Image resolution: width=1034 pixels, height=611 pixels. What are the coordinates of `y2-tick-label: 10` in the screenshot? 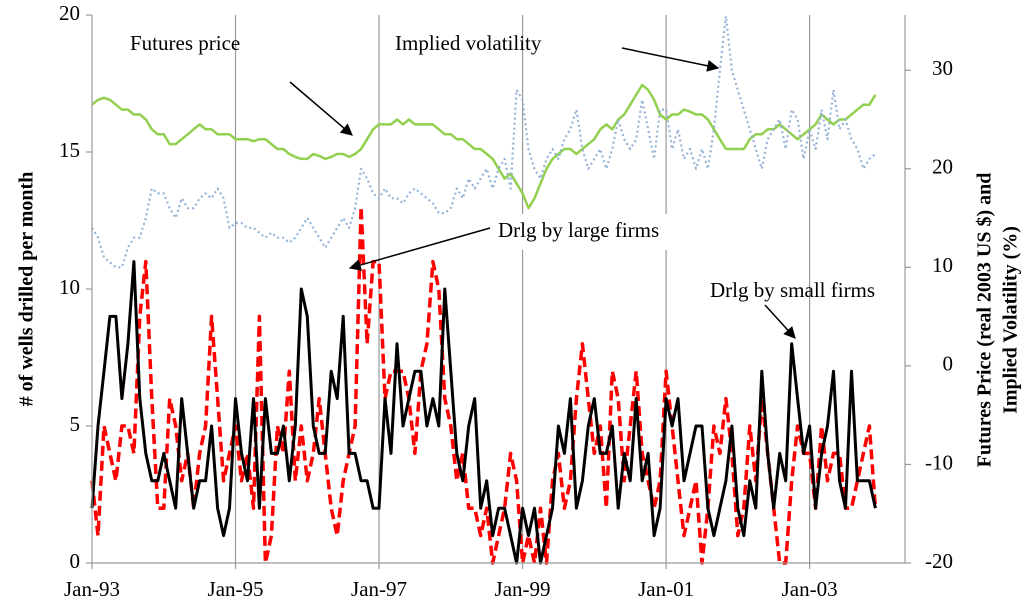 It's located at (942, 265).